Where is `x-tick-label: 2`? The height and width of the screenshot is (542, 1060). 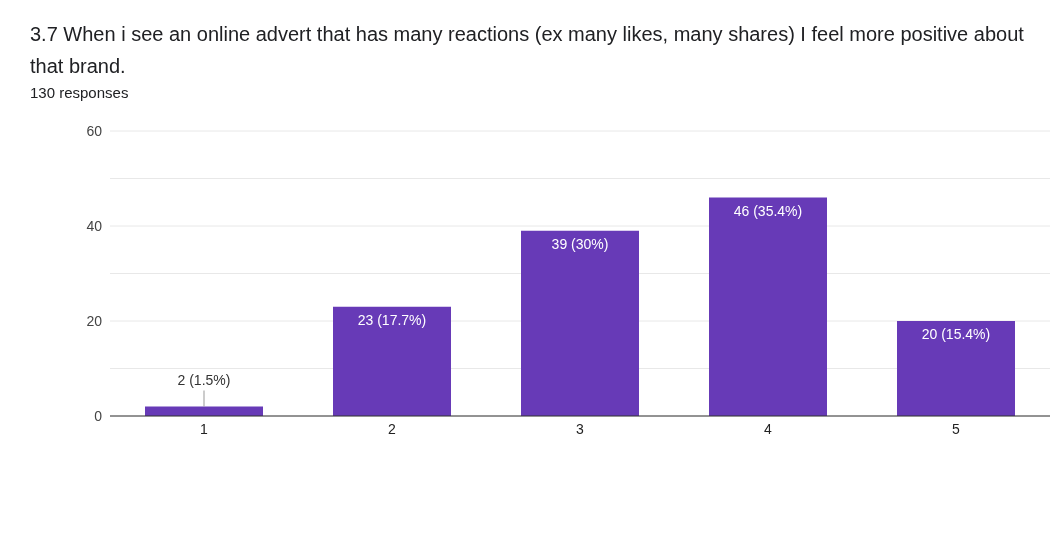
x-tick-label: 2 is located at coordinates (392, 428).